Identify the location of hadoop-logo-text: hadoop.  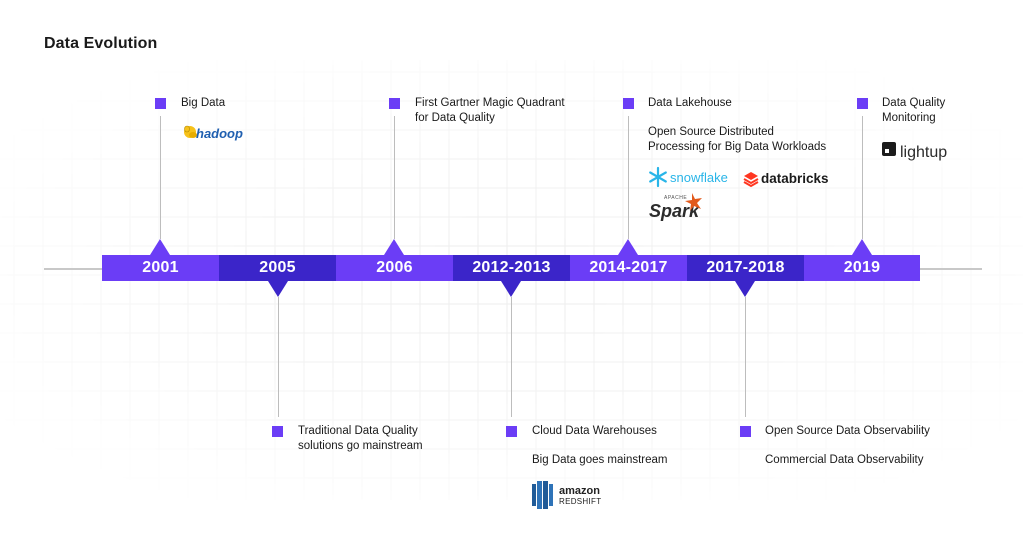
(219, 133).